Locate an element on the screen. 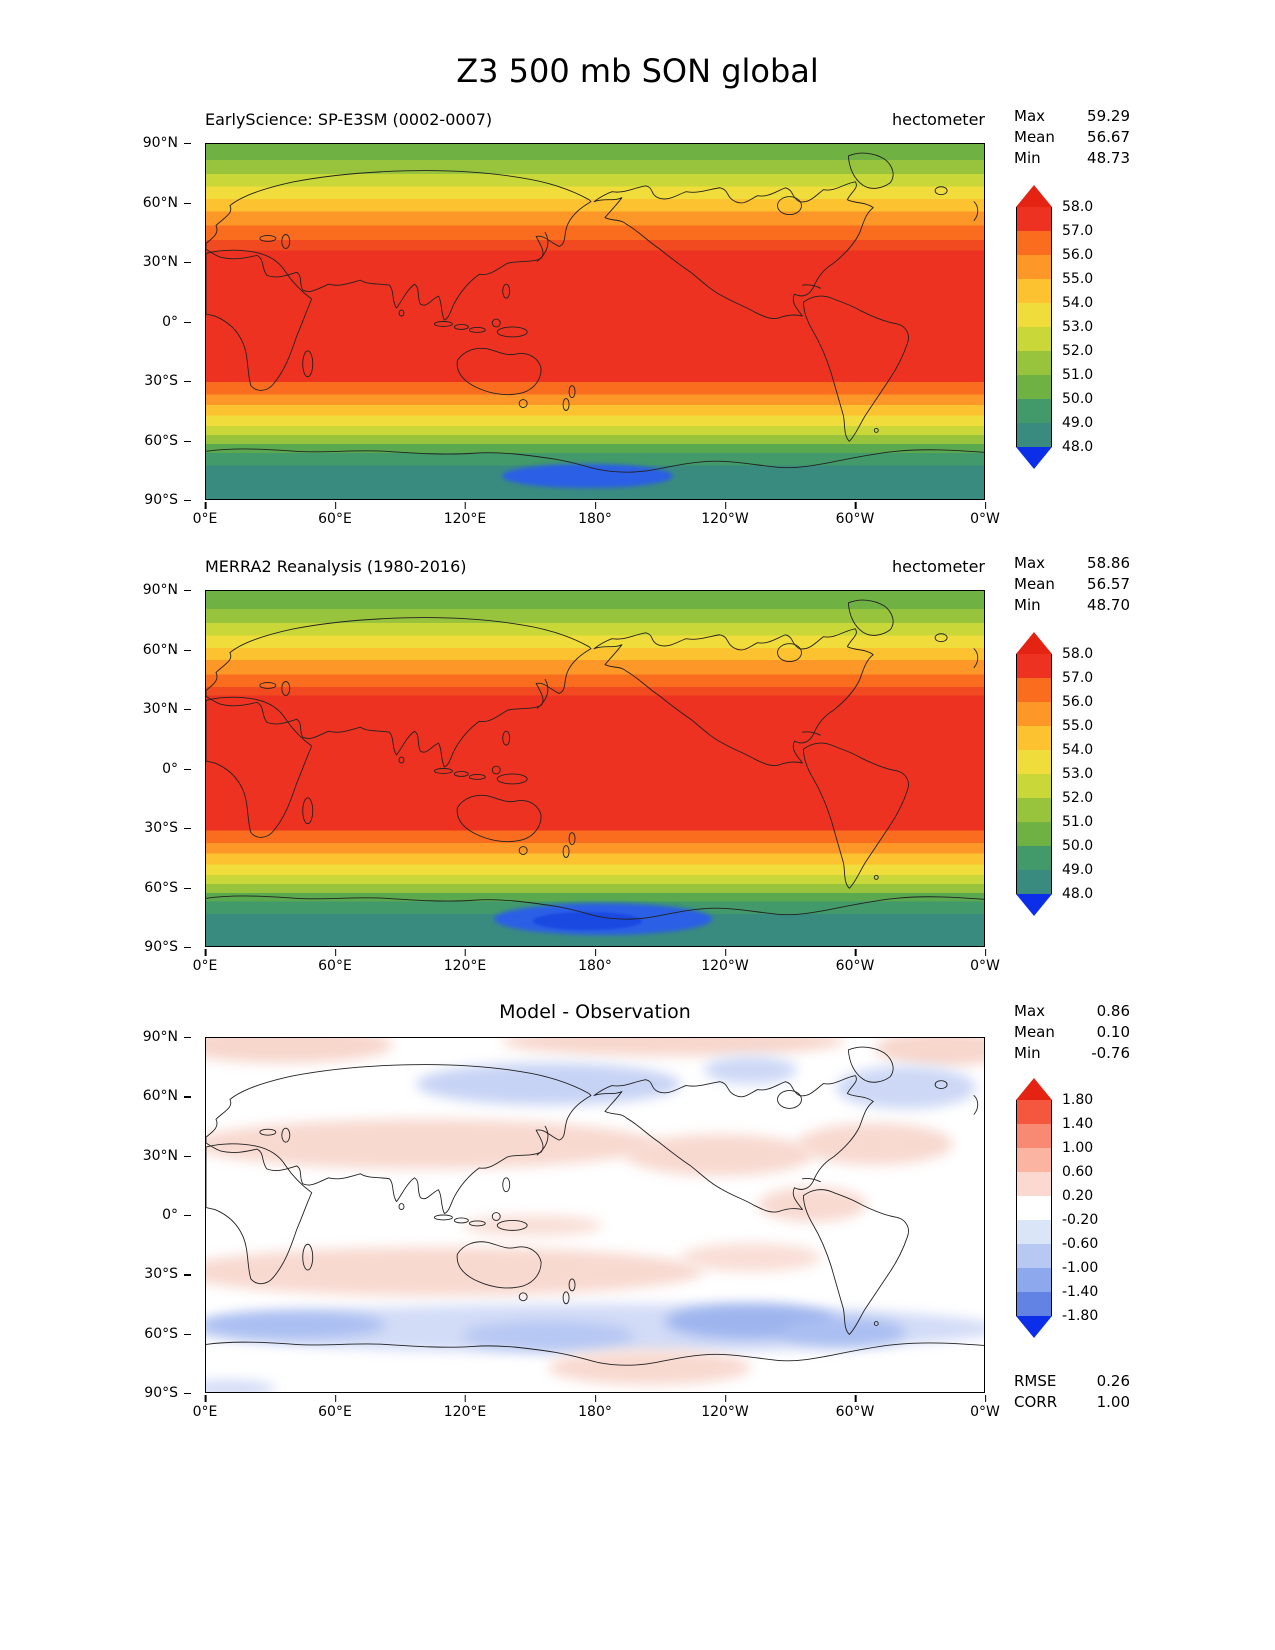 Image resolution: width=1275 pixels, height=1650 pixels. stat-mean: Mean 0.10 is located at coordinates (1072, 1032).